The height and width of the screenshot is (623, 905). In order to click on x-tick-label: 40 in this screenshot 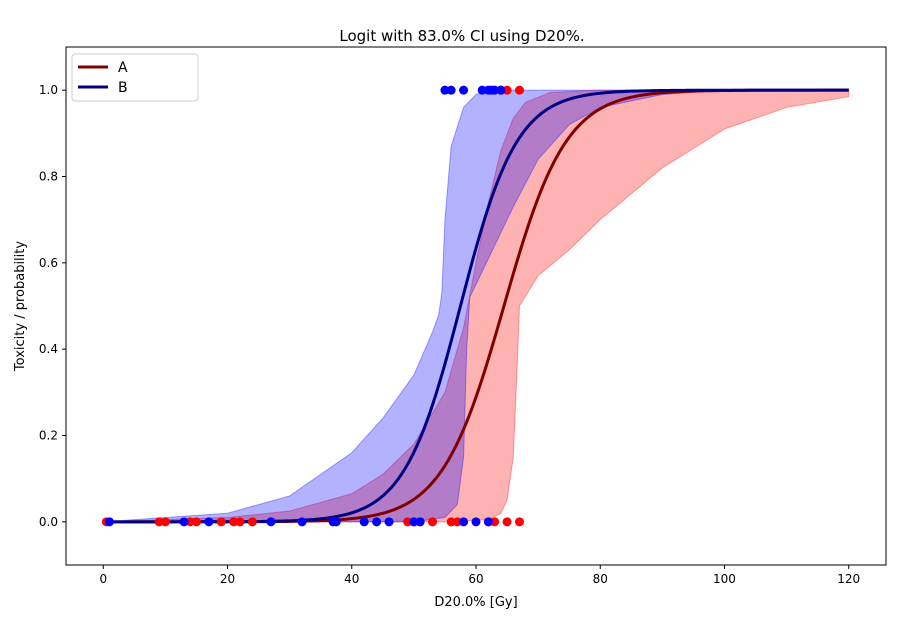, I will do `click(351, 579)`.